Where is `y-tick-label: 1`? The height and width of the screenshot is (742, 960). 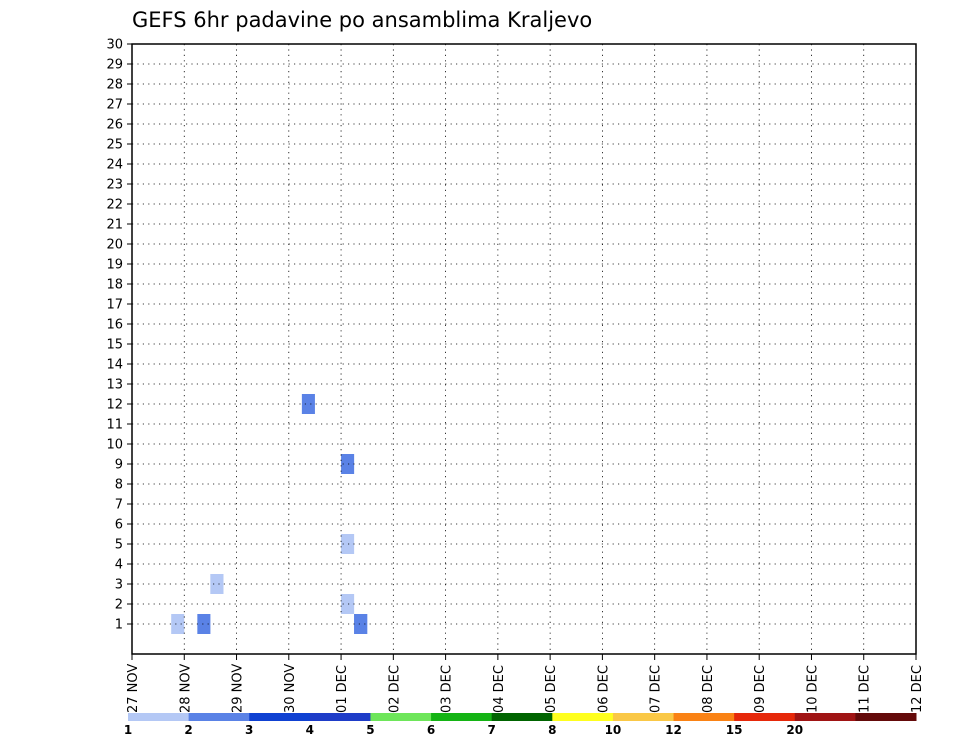 y-tick-label: 1 is located at coordinates (119, 625).